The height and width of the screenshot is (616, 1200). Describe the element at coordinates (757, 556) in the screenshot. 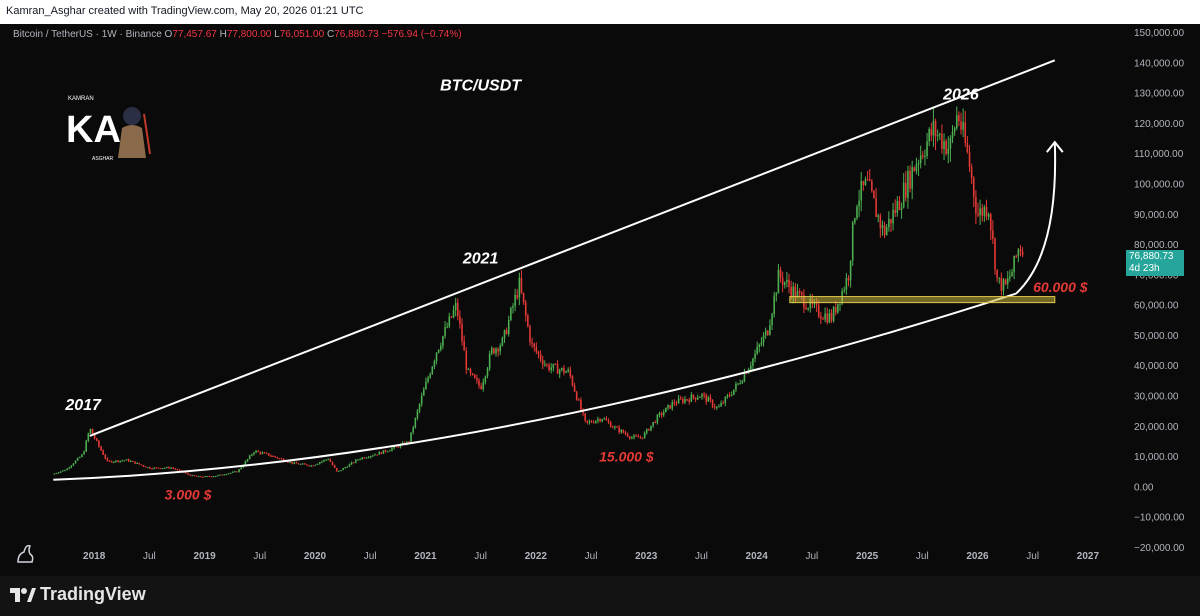

I see `x-tick-label: 2024` at that location.